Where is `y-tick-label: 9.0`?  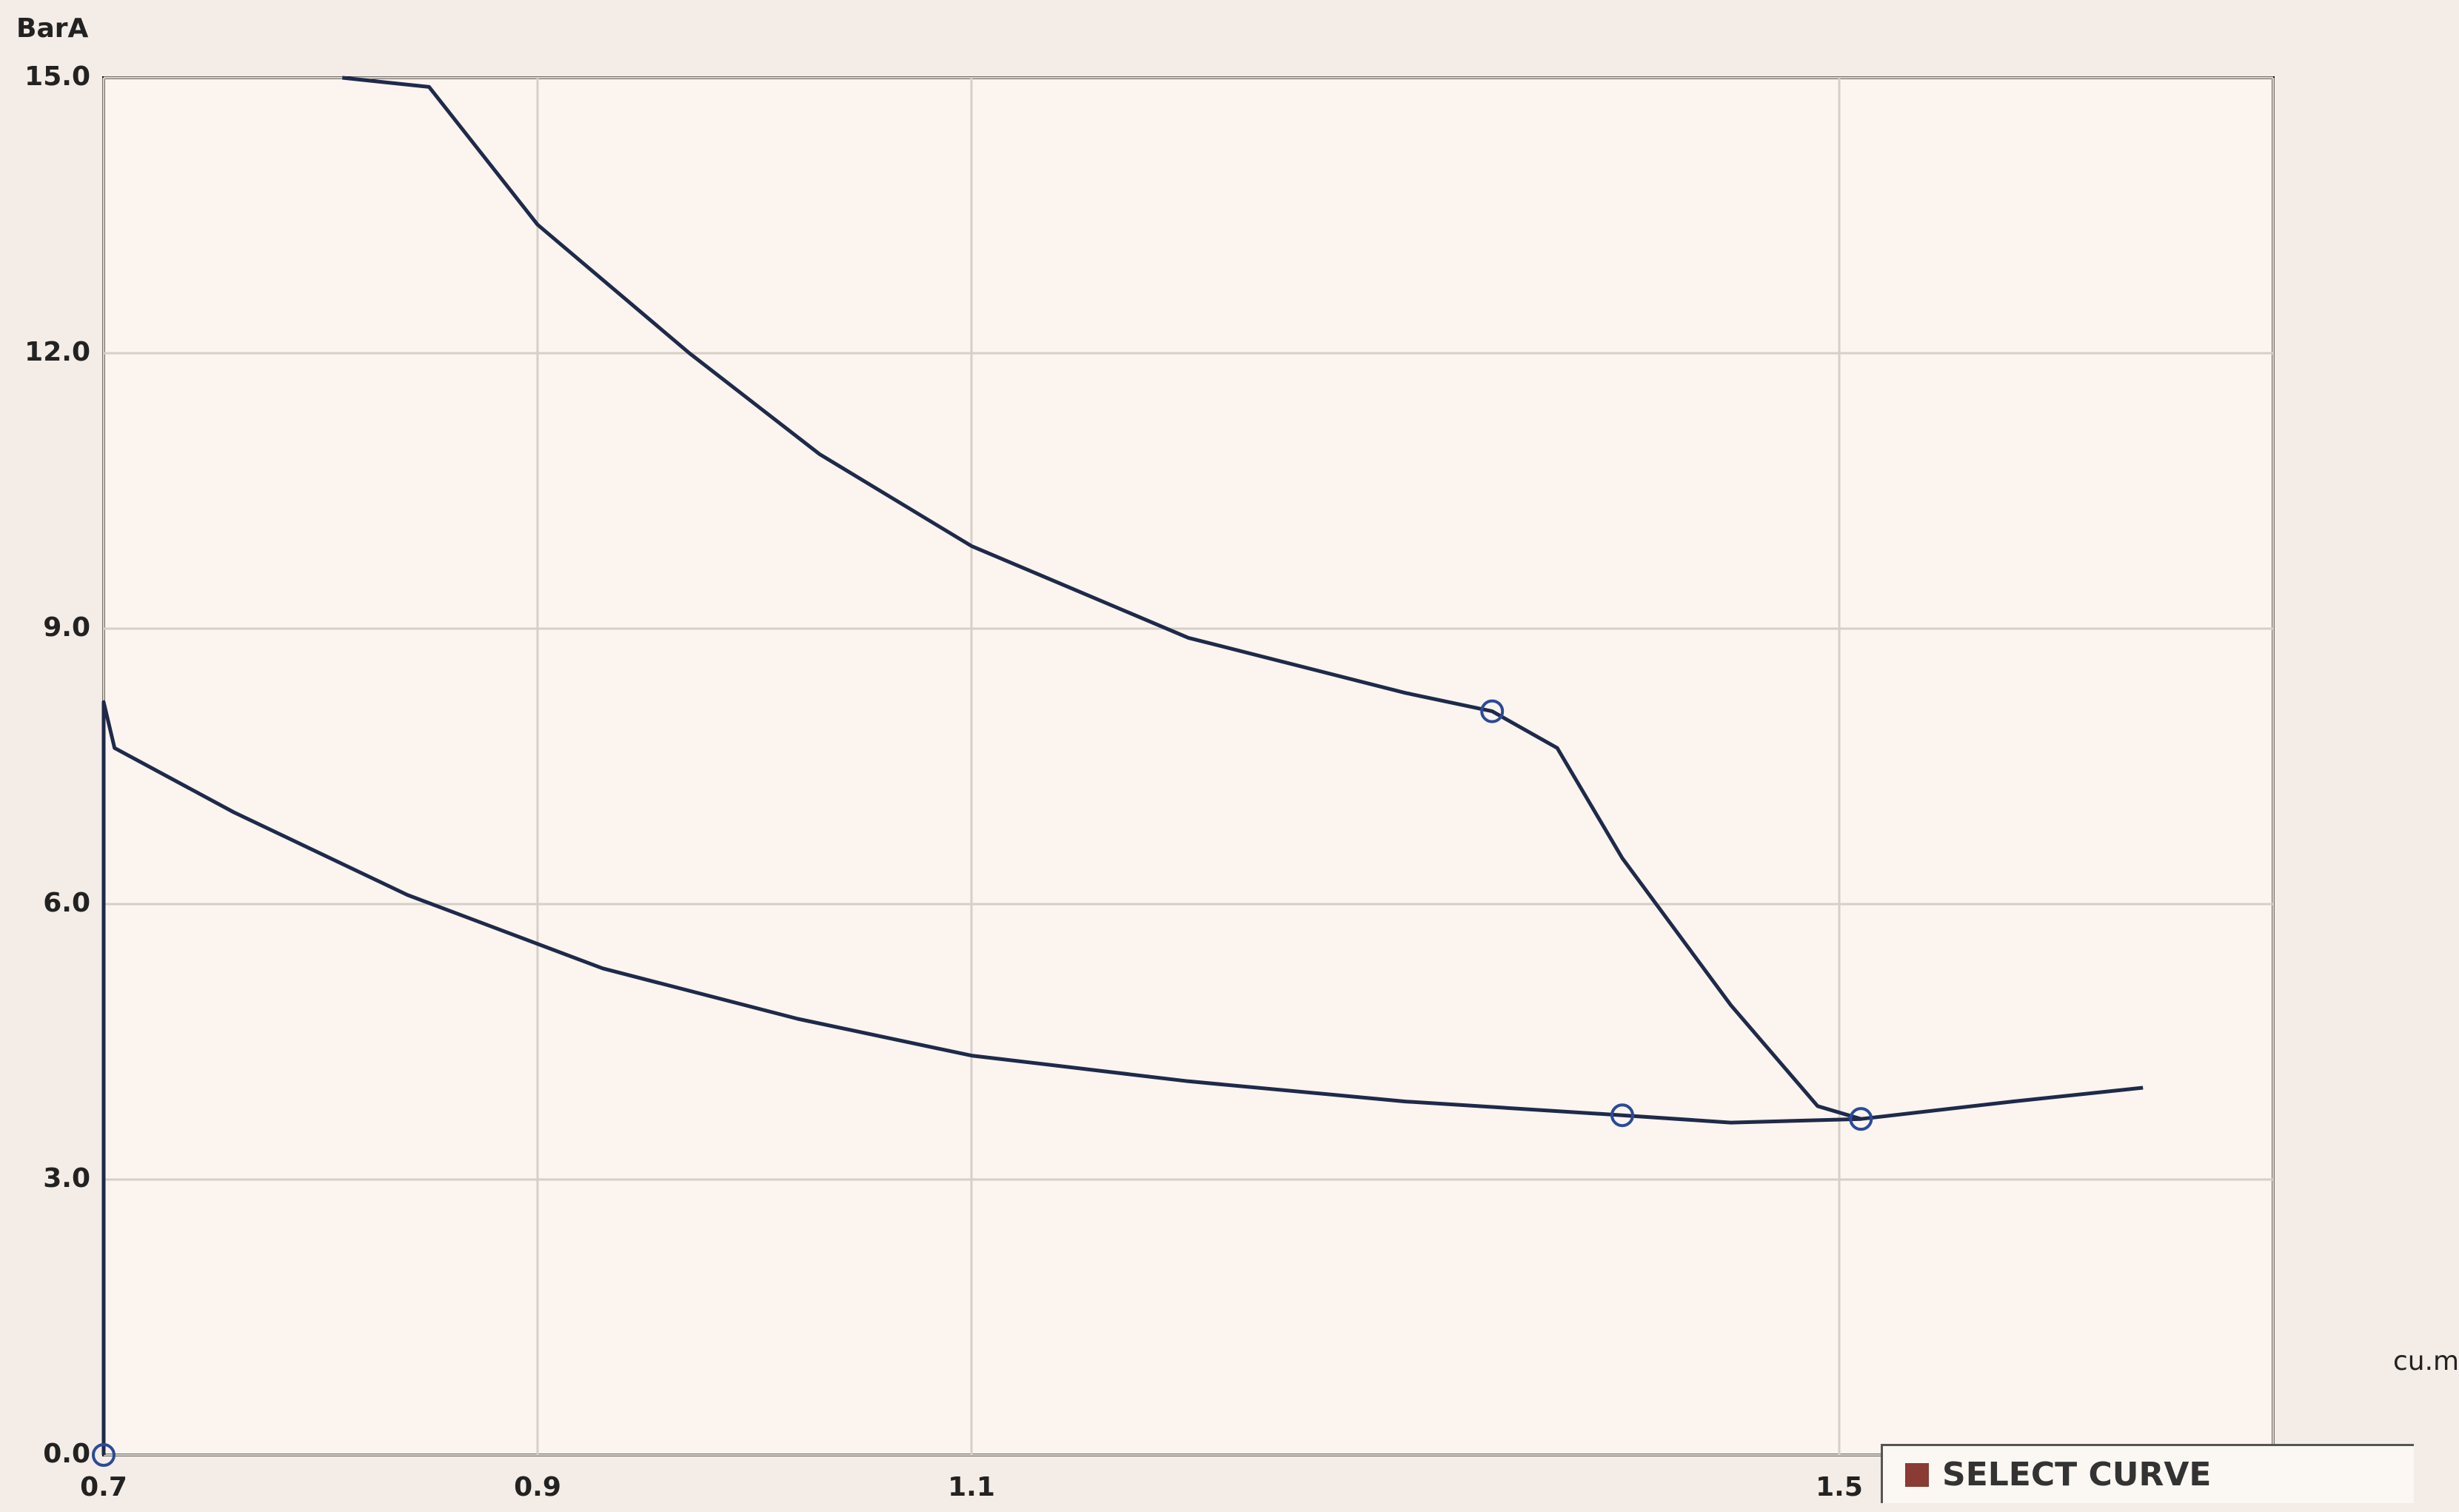 y-tick-label: 9.0 is located at coordinates (66, 627).